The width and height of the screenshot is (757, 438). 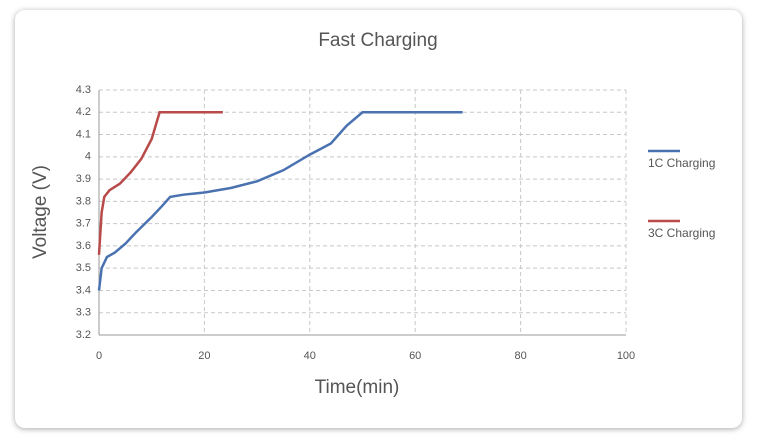 I want to click on data-line, so click(x=160, y=183).